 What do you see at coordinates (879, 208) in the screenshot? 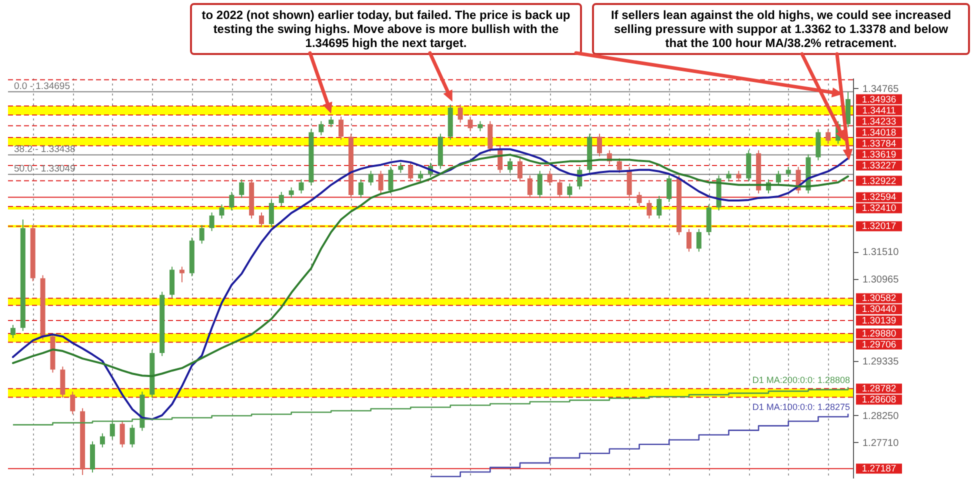
I see `ref-line-label: 1.32410` at bounding box center [879, 208].